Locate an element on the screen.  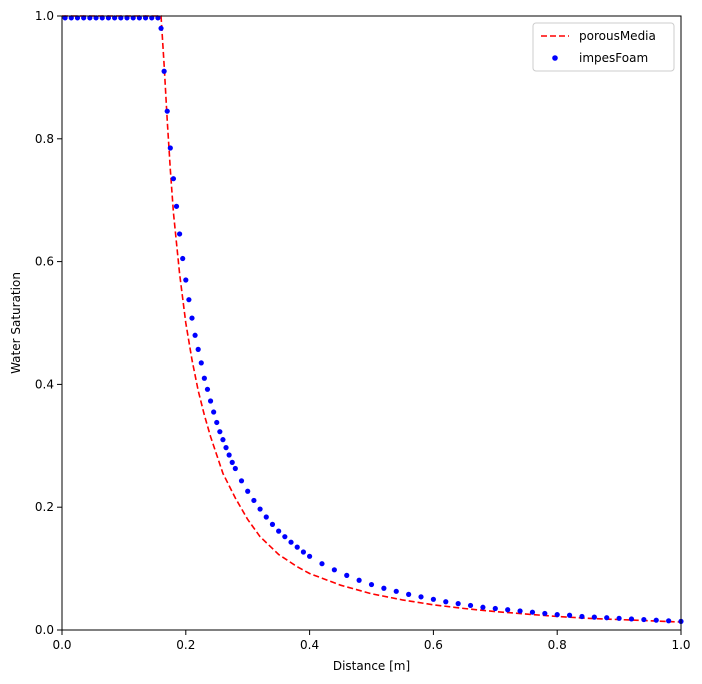
y-tick-label: 1.0 is located at coordinates (44, 16).